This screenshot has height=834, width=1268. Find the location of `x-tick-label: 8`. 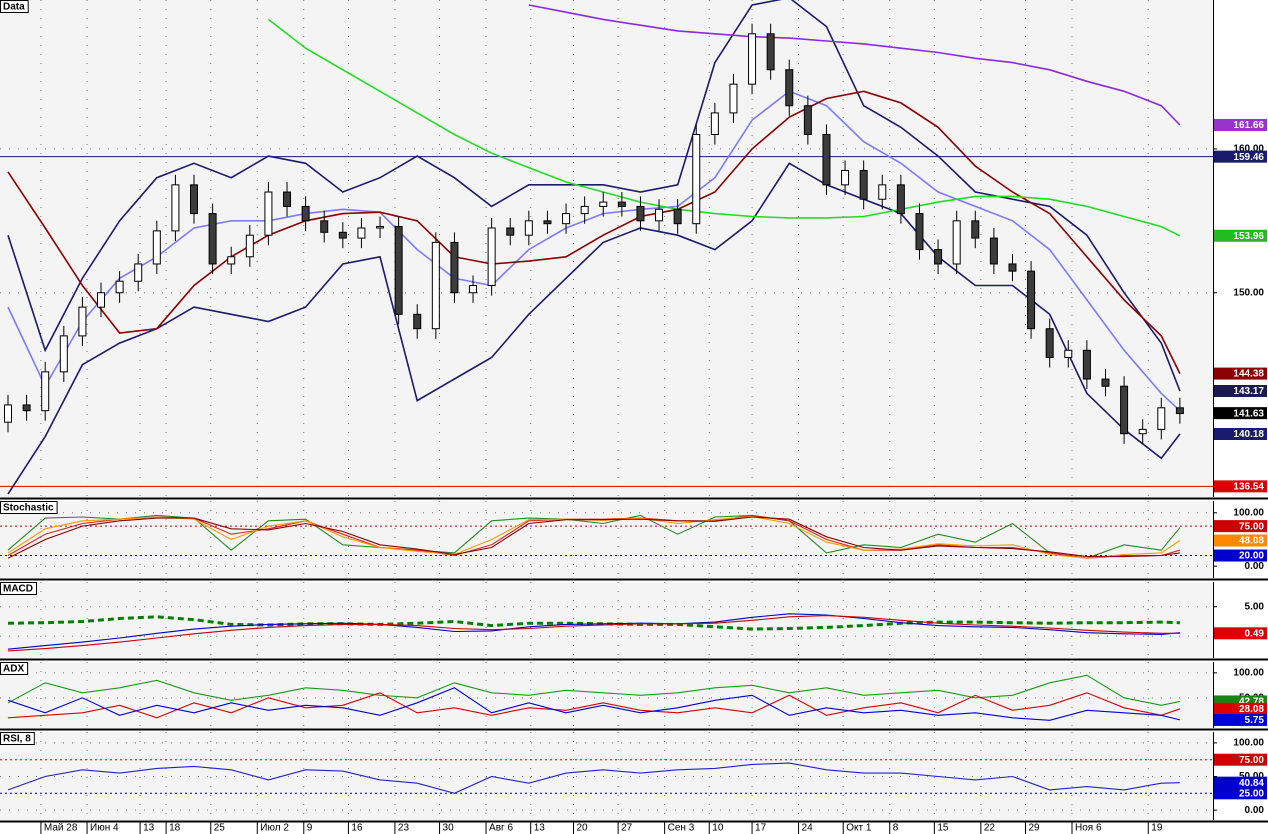

x-tick-label: 8 is located at coordinates (896, 828).